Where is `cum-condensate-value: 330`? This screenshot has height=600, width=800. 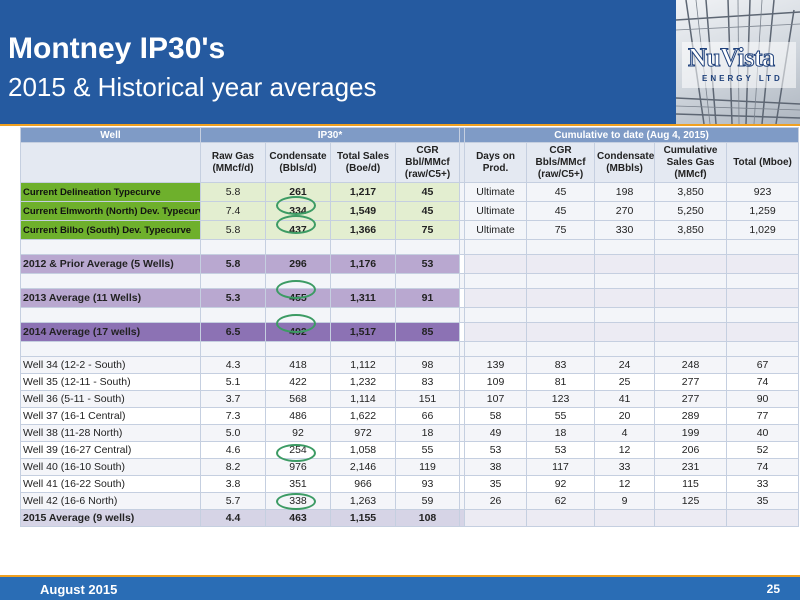
cum-condensate-value: 330 is located at coordinates (625, 230).